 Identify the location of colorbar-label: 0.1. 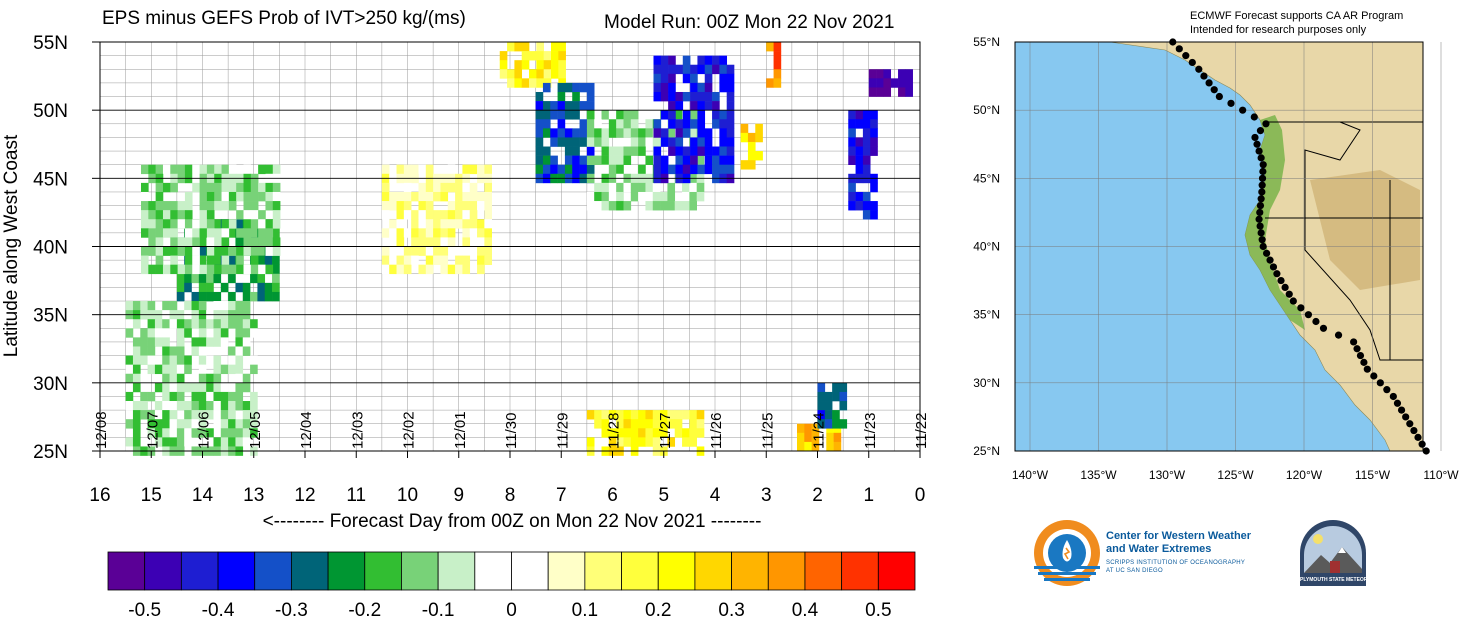
(585, 610).